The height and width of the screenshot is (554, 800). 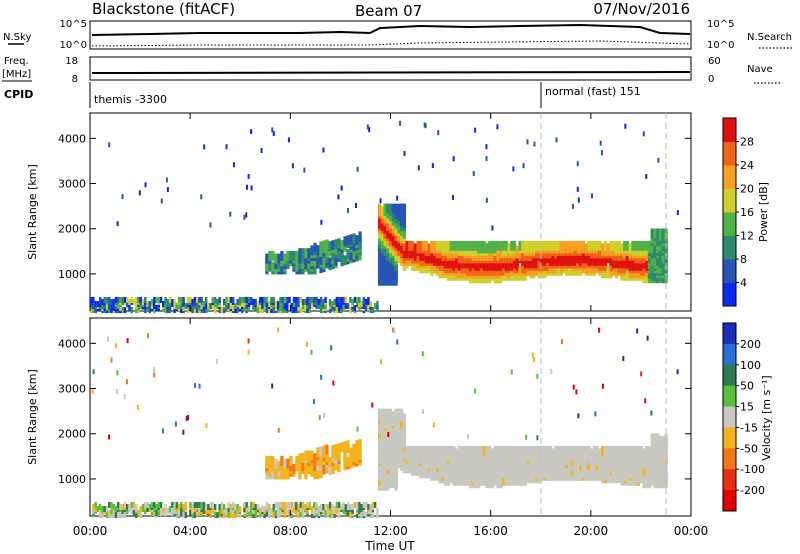 I want to click on nsky-panel: N.Sky 10^5 10^0 10^5 10^0 N.Search, so click(x=398, y=35).